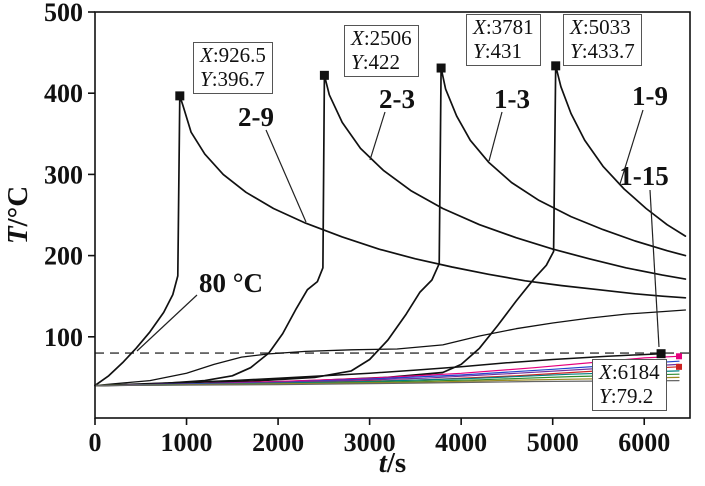  I want to click on y-tick-label: 500, so click(63, 13).